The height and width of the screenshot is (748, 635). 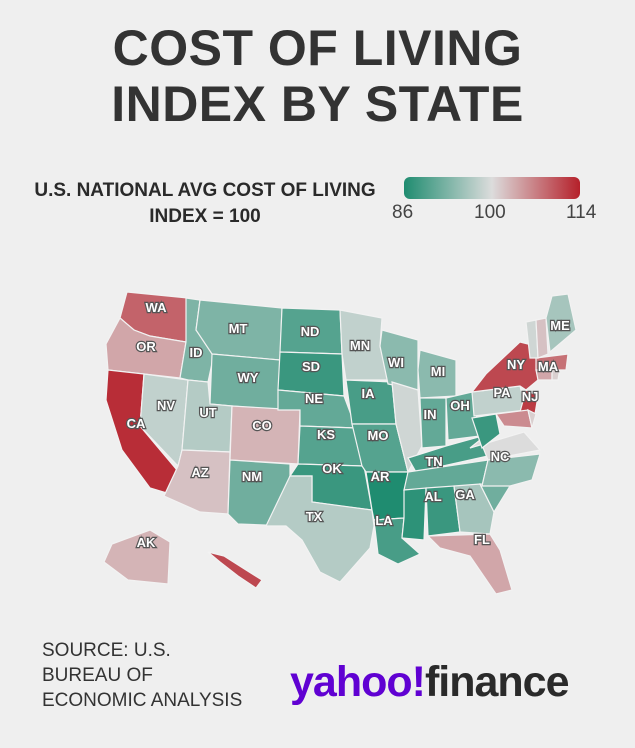 What do you see at coordinates (310, 331) in the screenshot?
I see `state-label-nd: ND` at bounding box center [310, 331].